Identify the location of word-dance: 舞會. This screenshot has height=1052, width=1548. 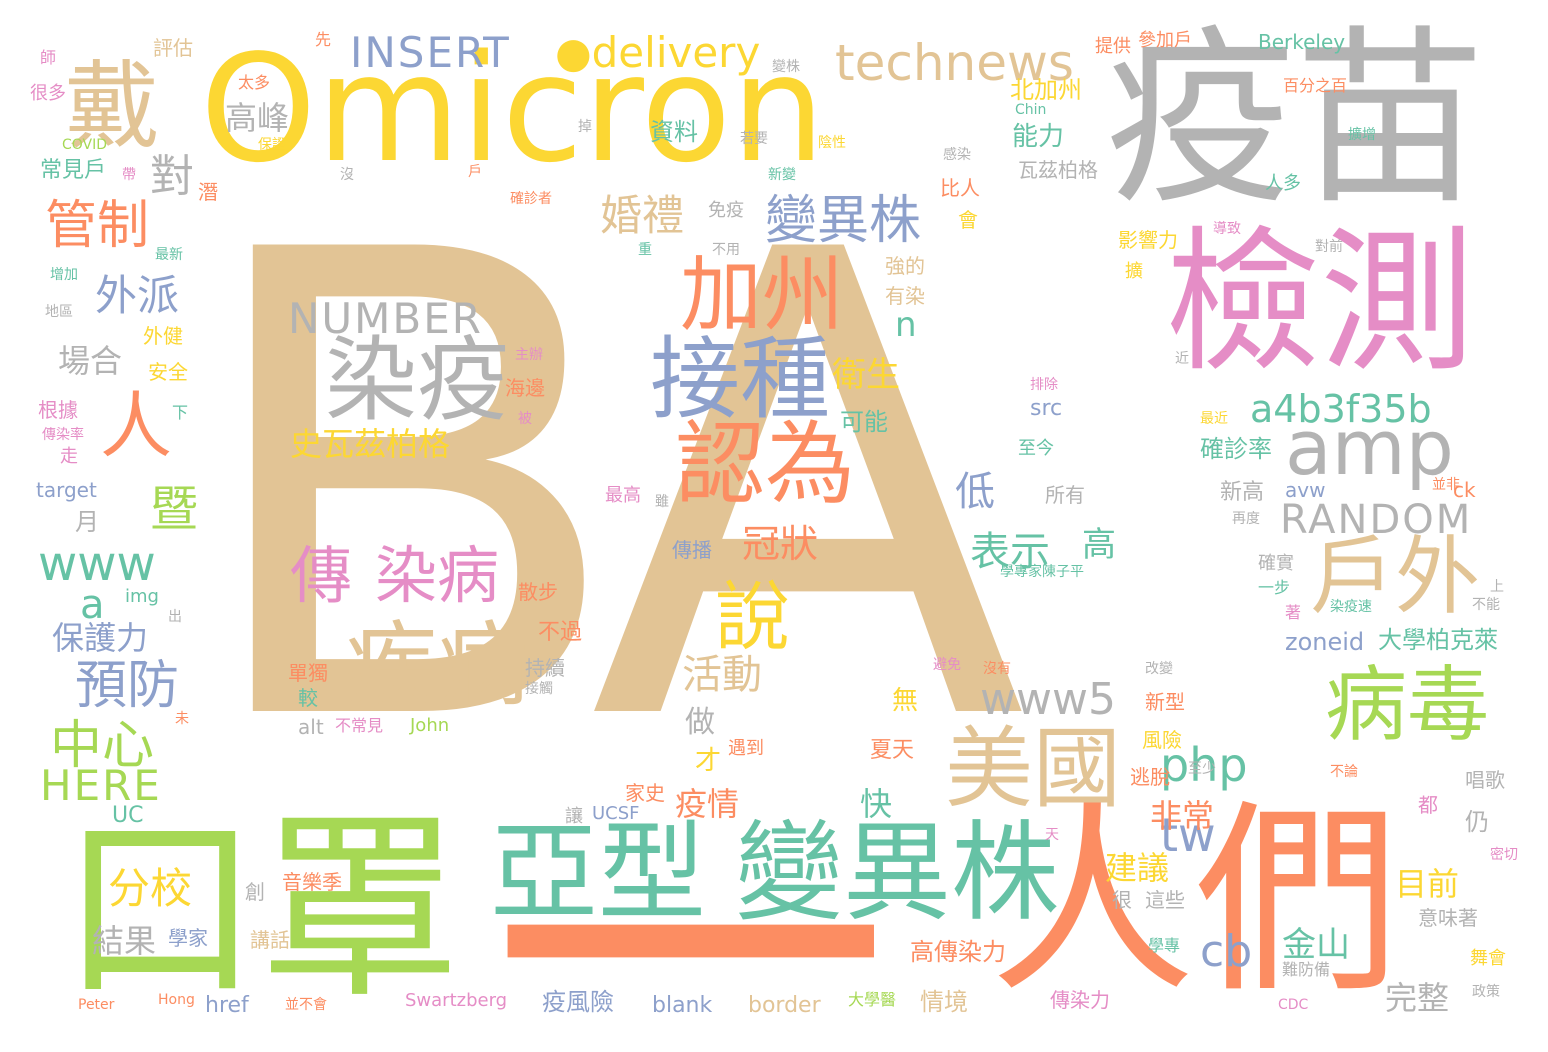
(1488, 958).